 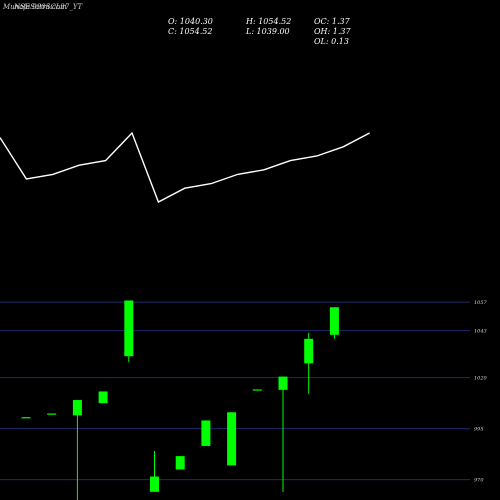 I want to click on title-prefix: MunafaSutra.com, so click(x=35, y=7).